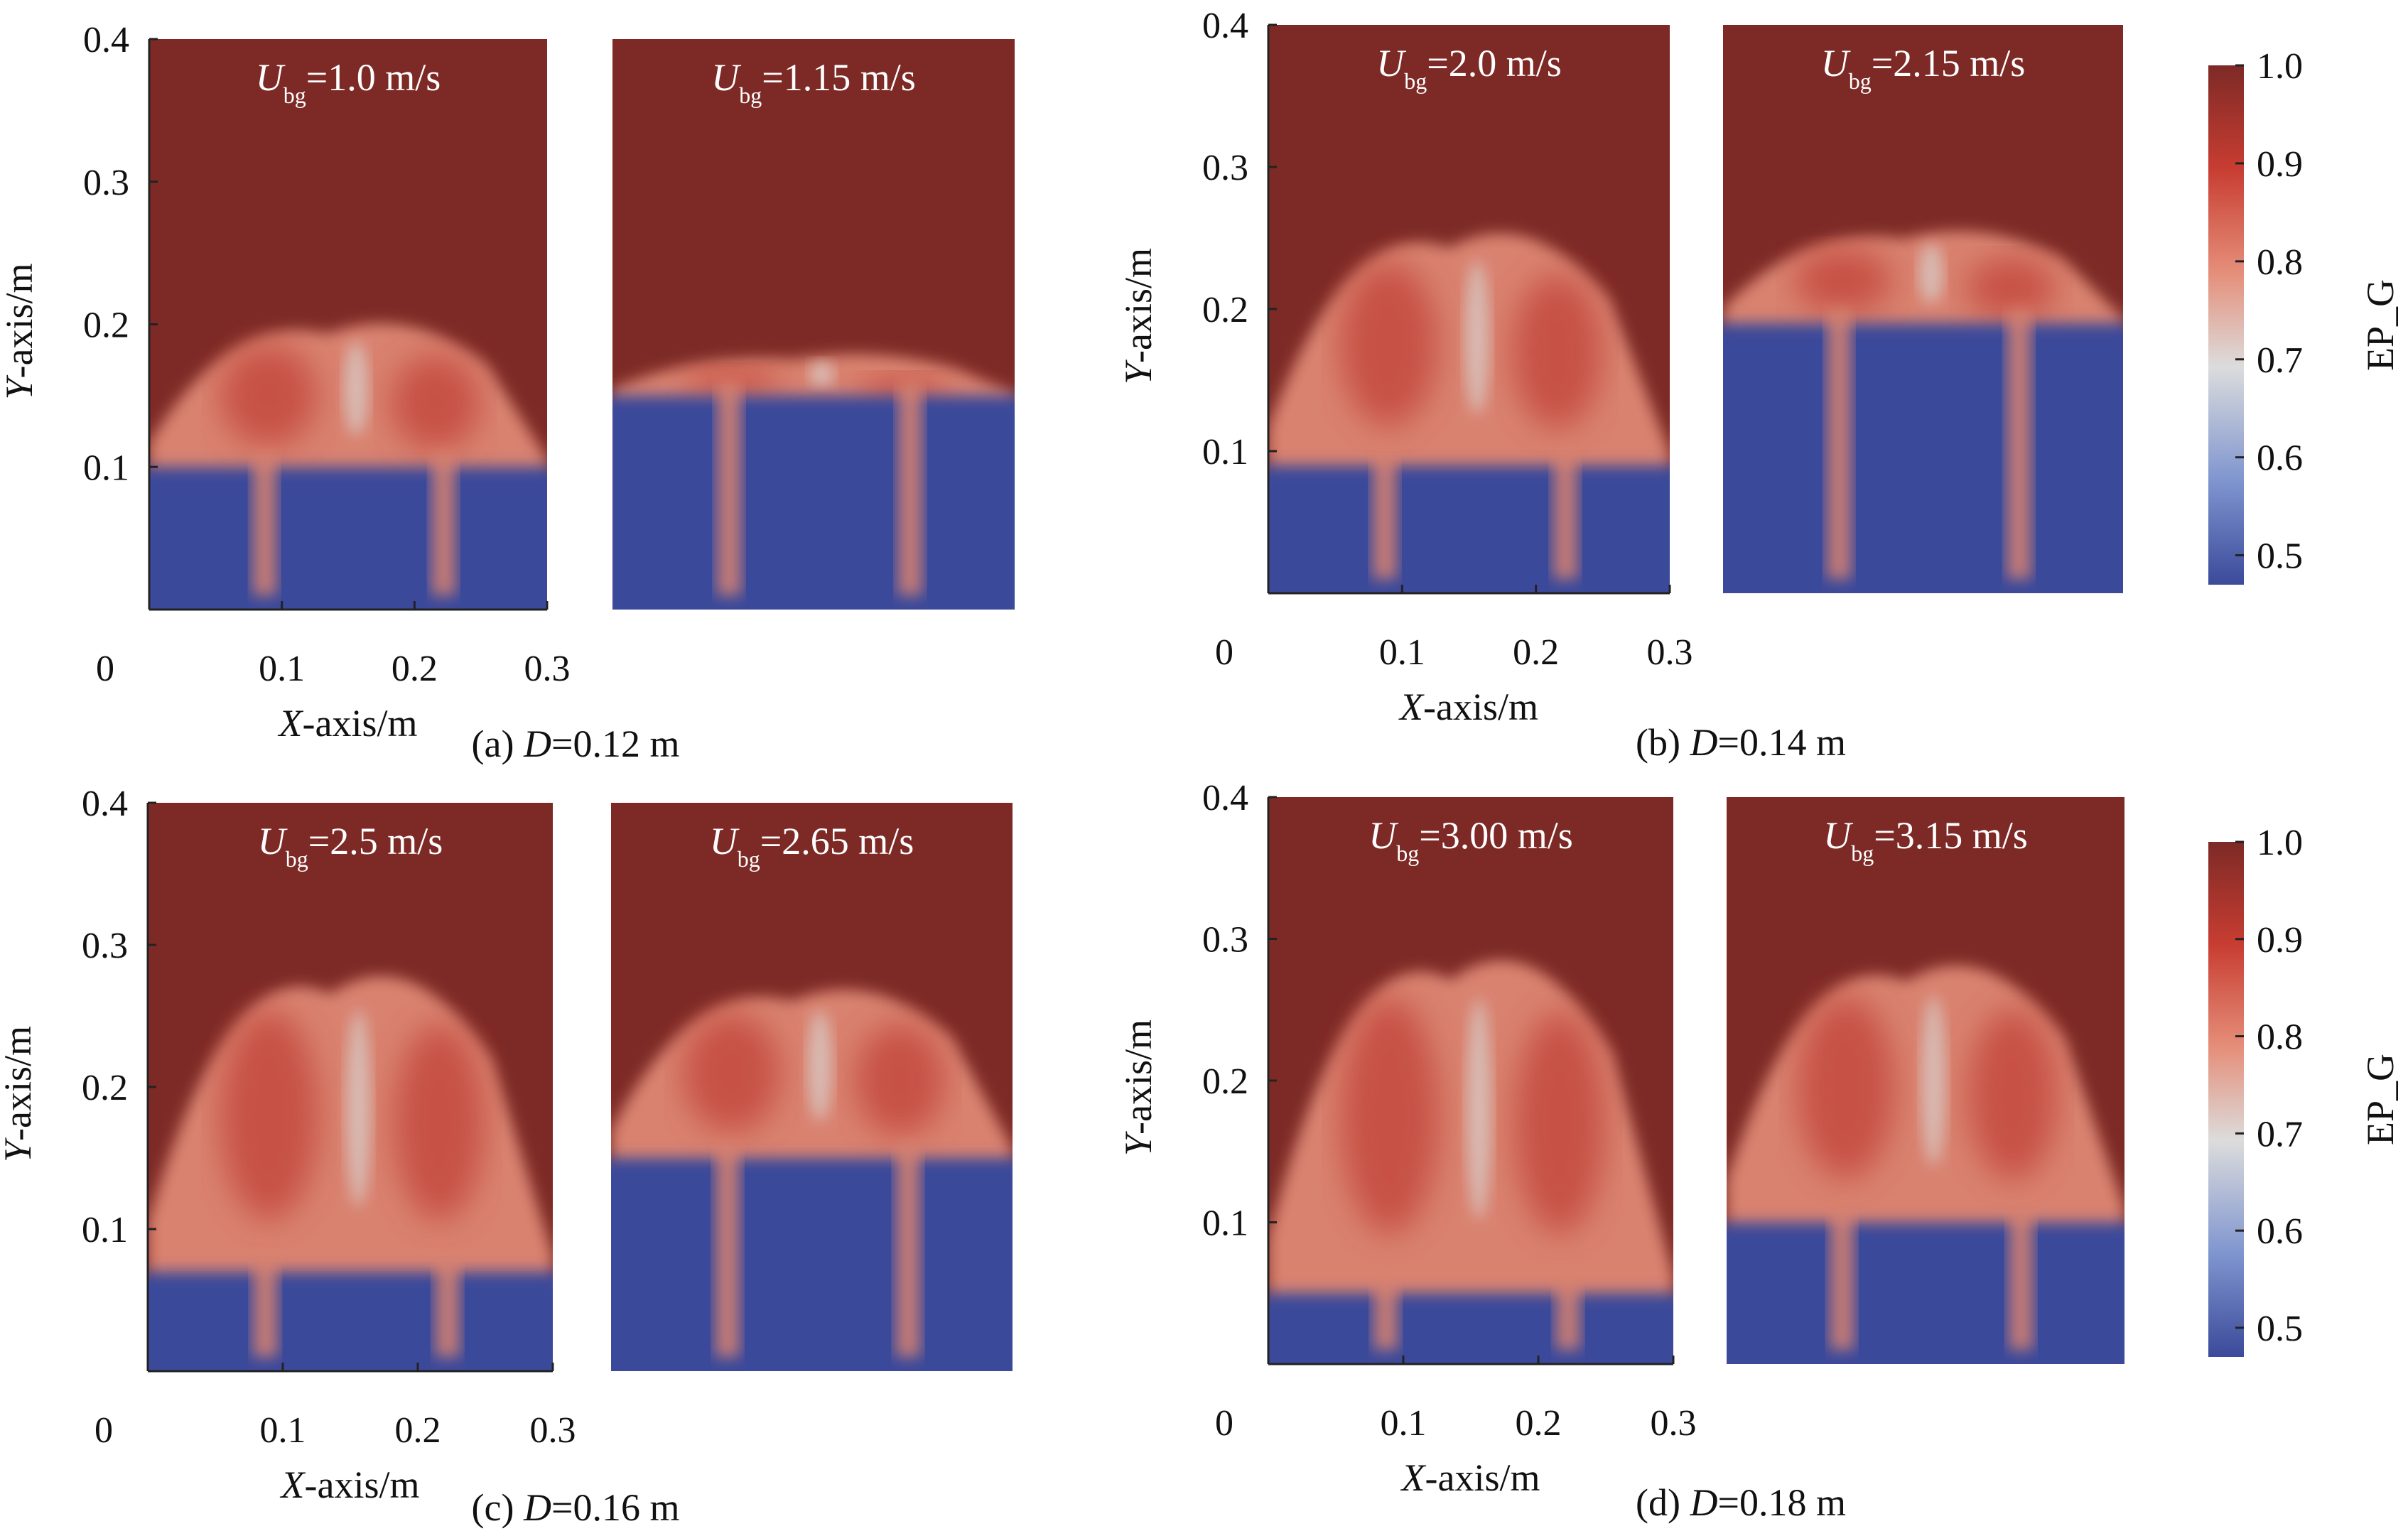 The width and height of the screenshot is (2408, 1531). I want to click on velocity-label: Ubg=3.15 m/s, so click(1925, 840).